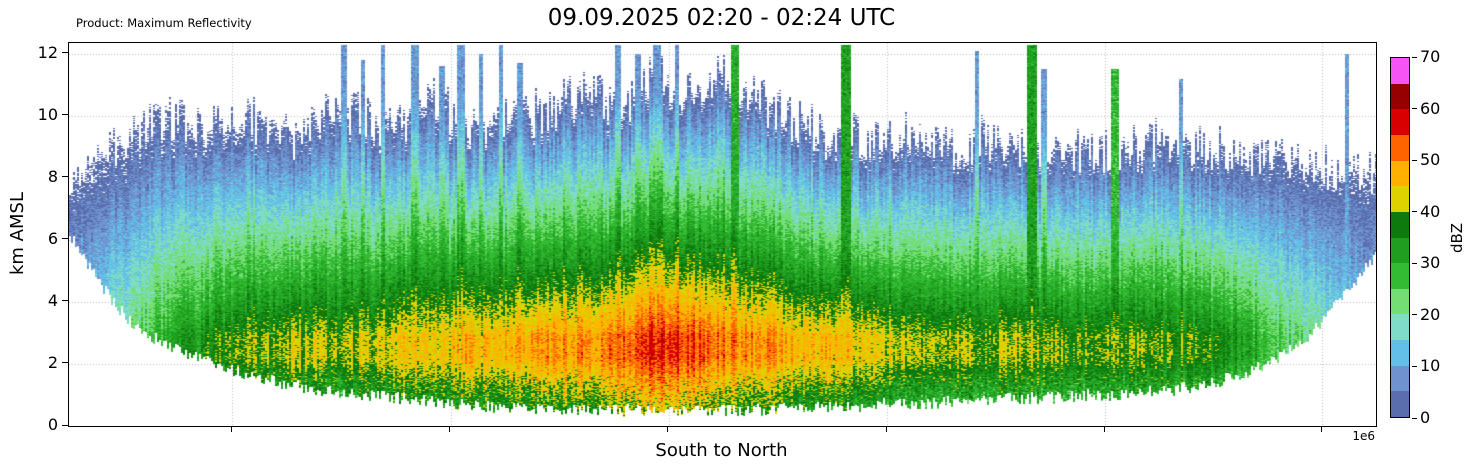 The width and height of the screenshot is (1482, 470). Describe the element at coordinates (1430, 314) in the screenshot. I see `colorbar-tick-label: 20` at that location.